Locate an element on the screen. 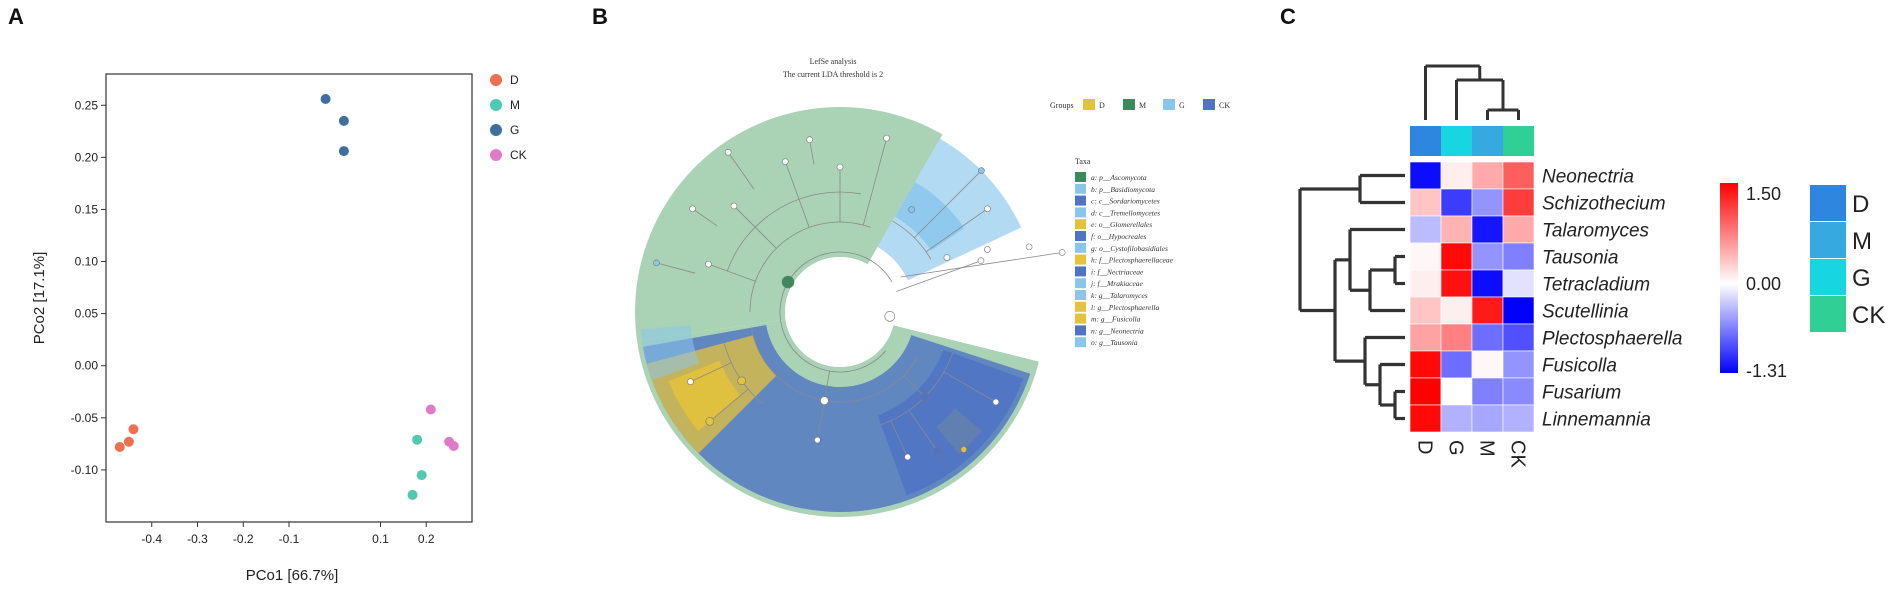 This screenshot has height=591, width=1902. heatmap-scale-label: -1.31 is located at coordinates (1766, 371).